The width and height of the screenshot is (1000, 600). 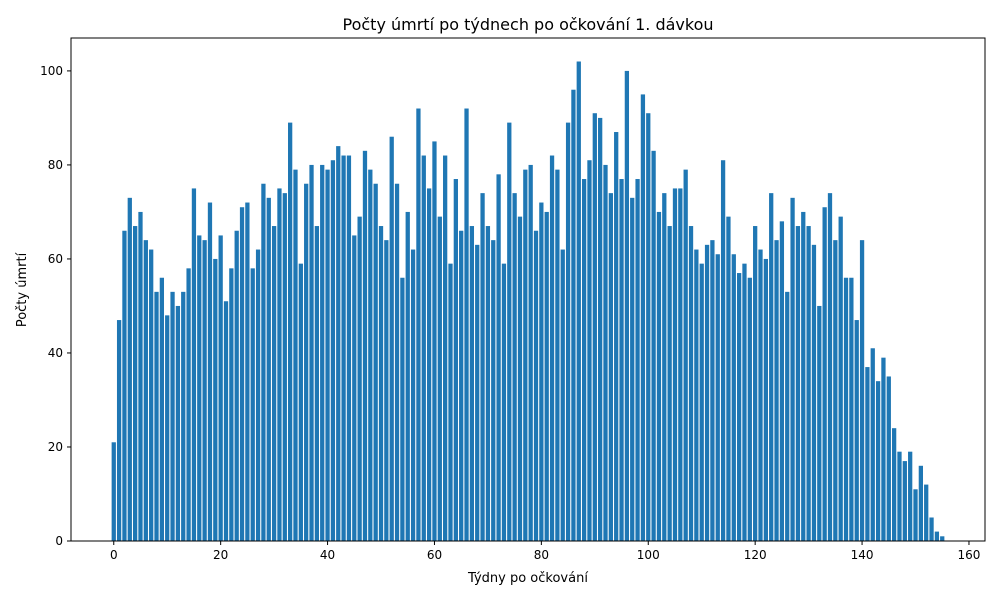 I want to click on y-axis-ticks: 0 20 40 60 80 100, so click(x=55, y=306).